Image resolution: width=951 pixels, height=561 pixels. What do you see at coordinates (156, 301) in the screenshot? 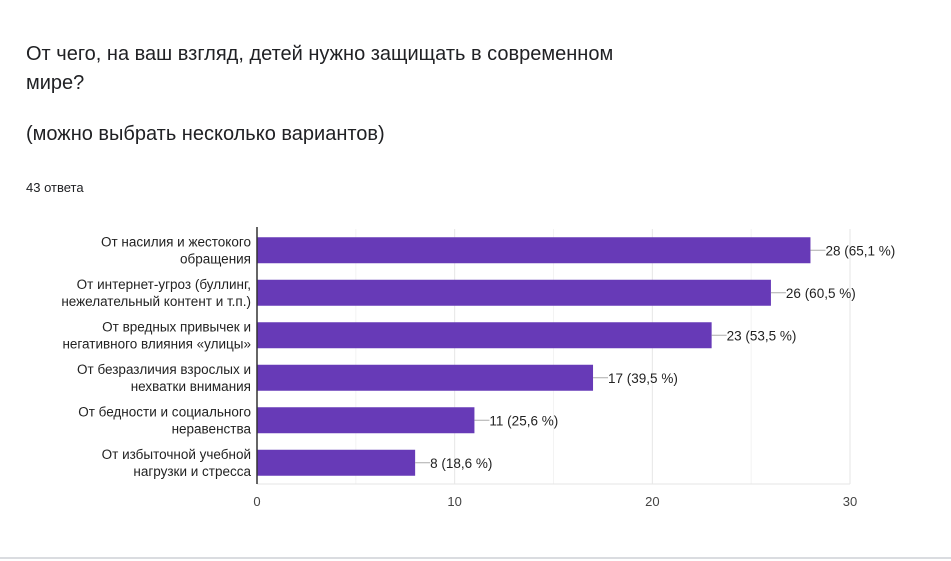
I see `category-label: нежелательный контент и т.п.)` at bounding box center [156, 301].